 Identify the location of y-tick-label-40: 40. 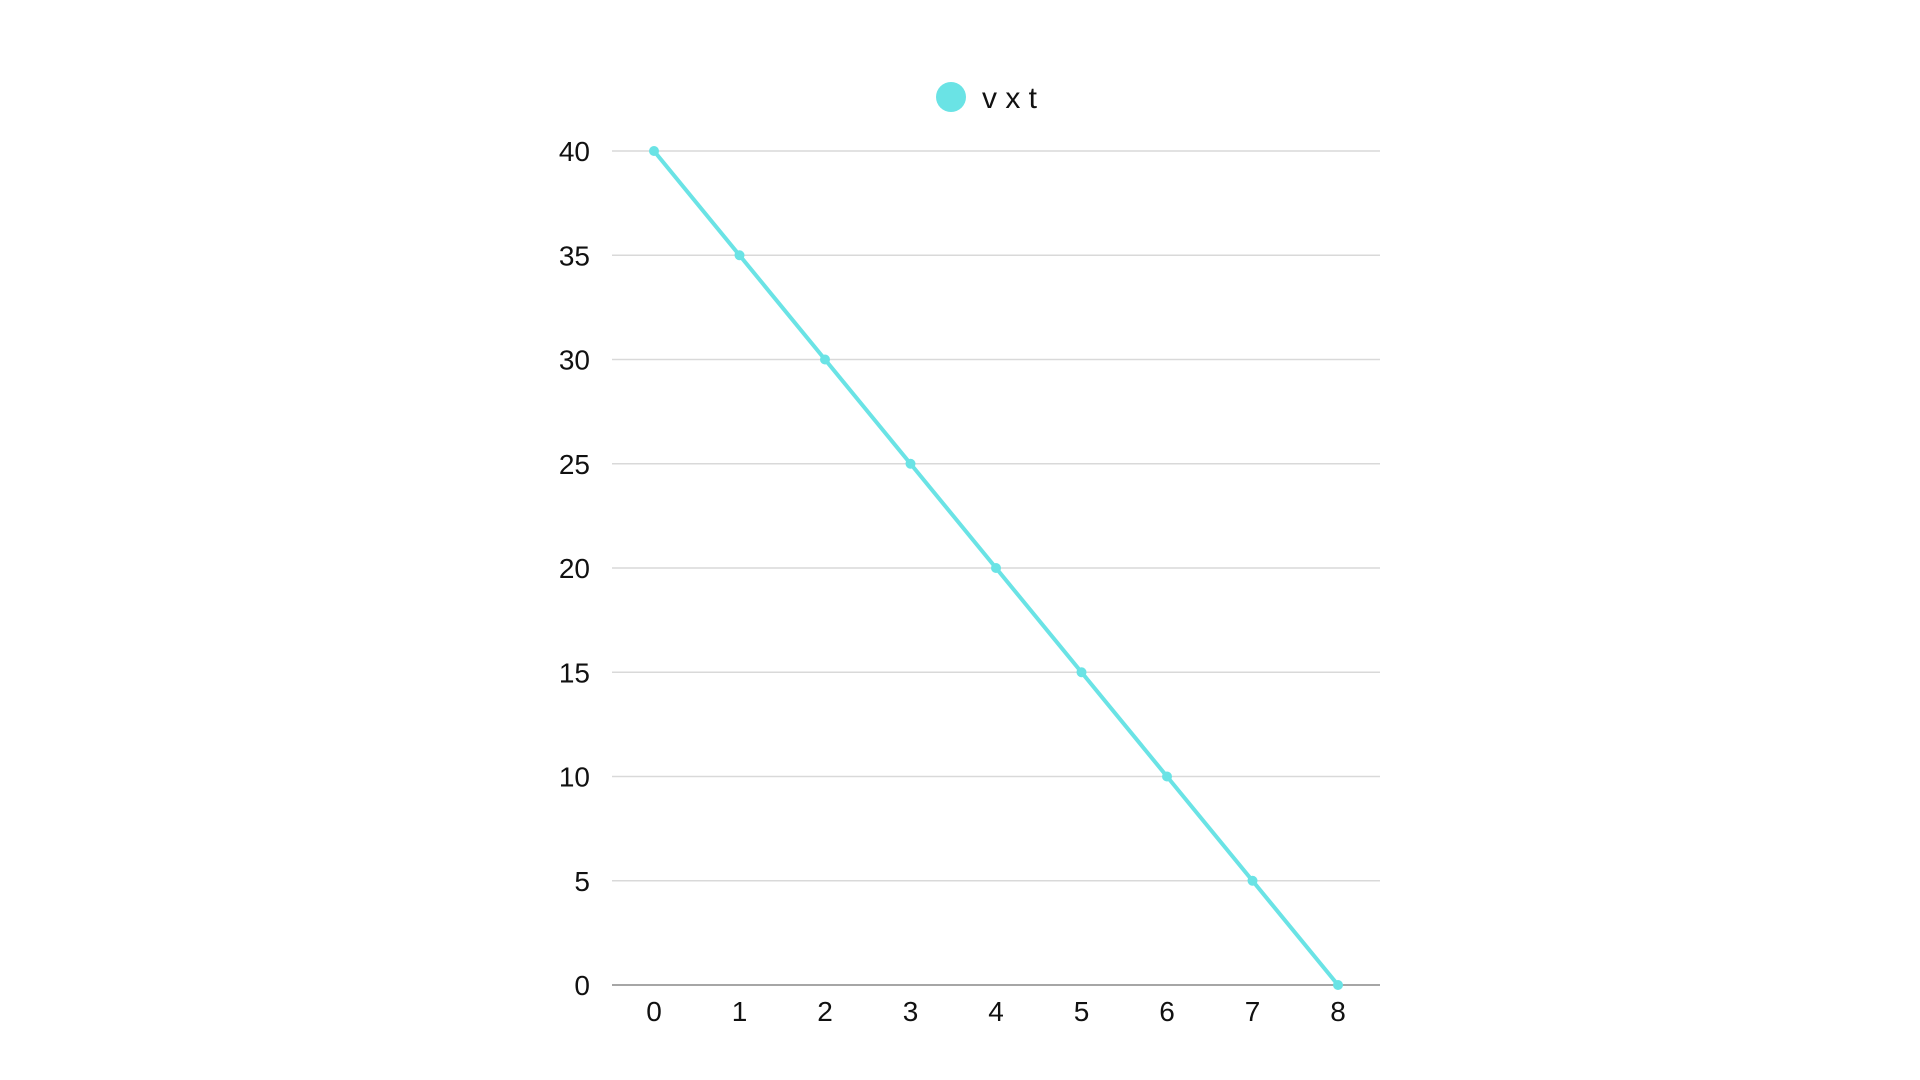
(574, 151).